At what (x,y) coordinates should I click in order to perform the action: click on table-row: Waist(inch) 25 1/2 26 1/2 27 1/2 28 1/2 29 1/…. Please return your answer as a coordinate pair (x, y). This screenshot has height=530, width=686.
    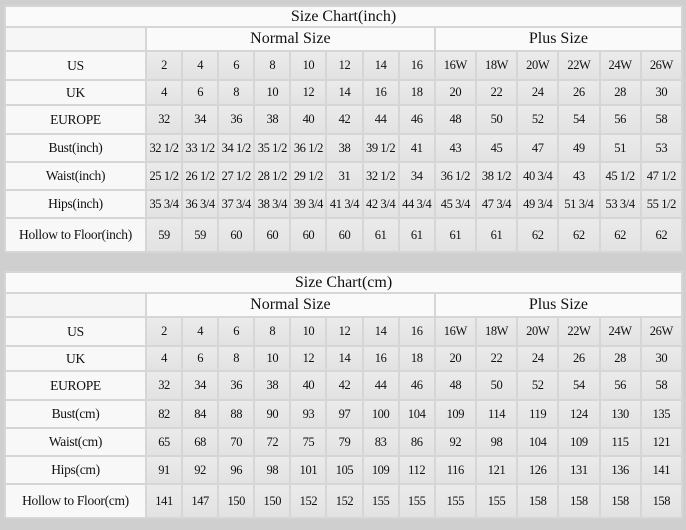
    Looking at the image, I should click on (344, 176).